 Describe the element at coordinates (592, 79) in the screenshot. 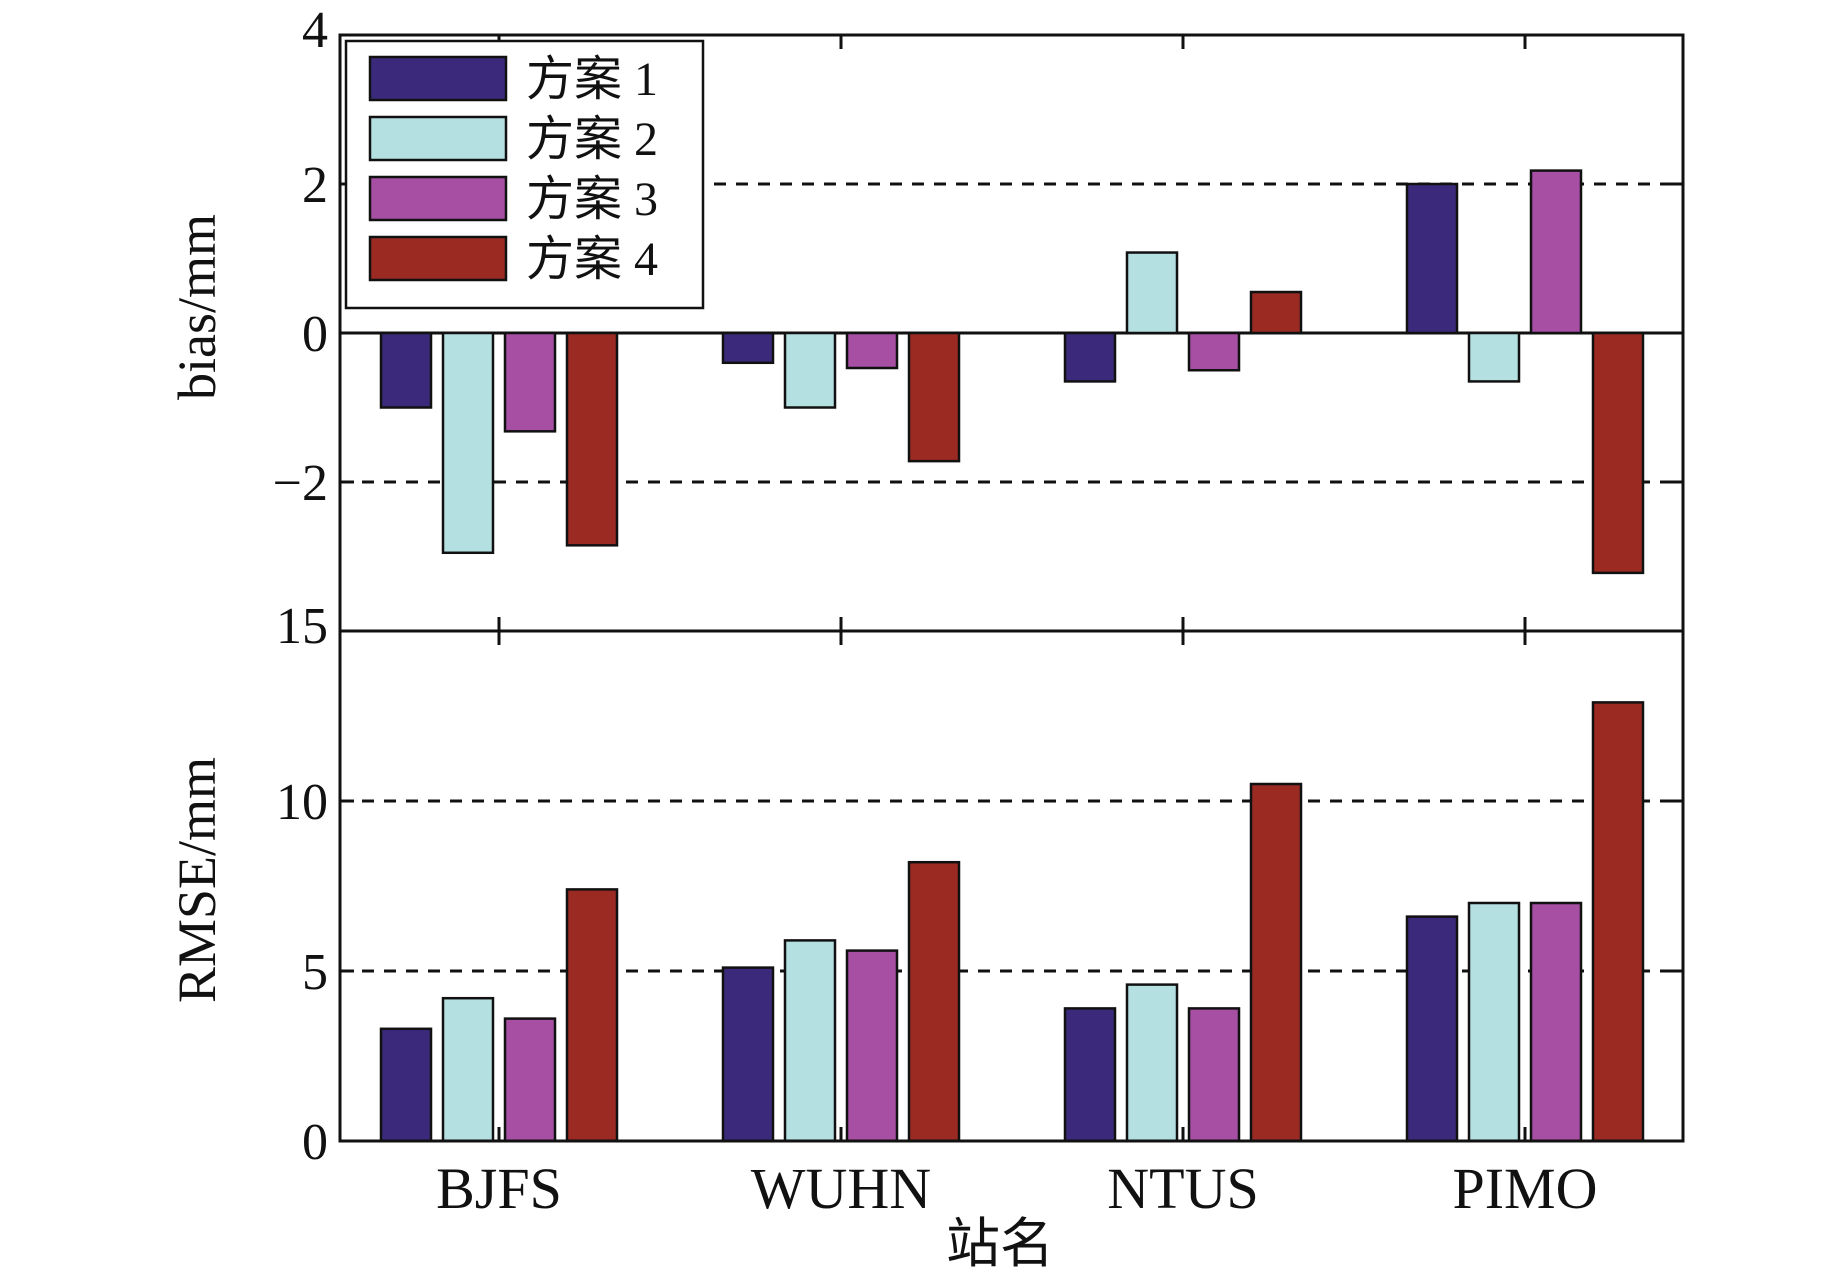

I see `legend-label-series-1: 方案 1` at that location.